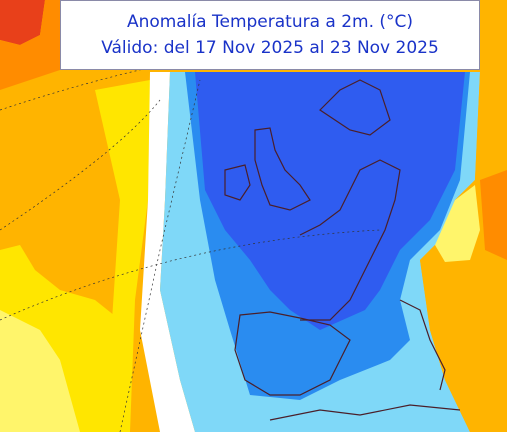  What do you see at coordinates (493, 215) in the screenshot?
I see `warm-anomaly-east-dark` at bounding box center [493, 215].